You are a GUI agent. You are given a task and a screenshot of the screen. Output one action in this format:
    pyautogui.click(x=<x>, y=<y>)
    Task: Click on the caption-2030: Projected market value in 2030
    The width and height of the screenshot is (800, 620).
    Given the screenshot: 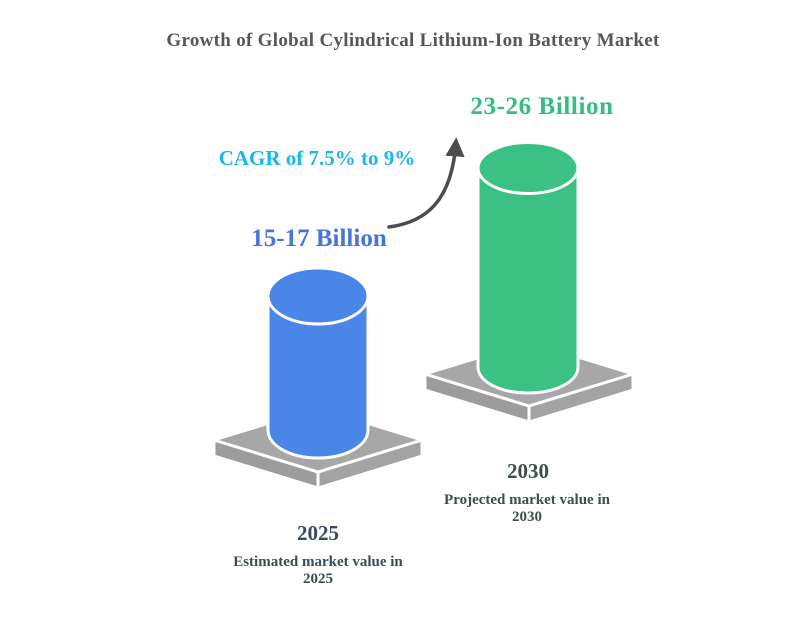 What is the action you would take?
    pyautogui.click(x=527, y=508)
    